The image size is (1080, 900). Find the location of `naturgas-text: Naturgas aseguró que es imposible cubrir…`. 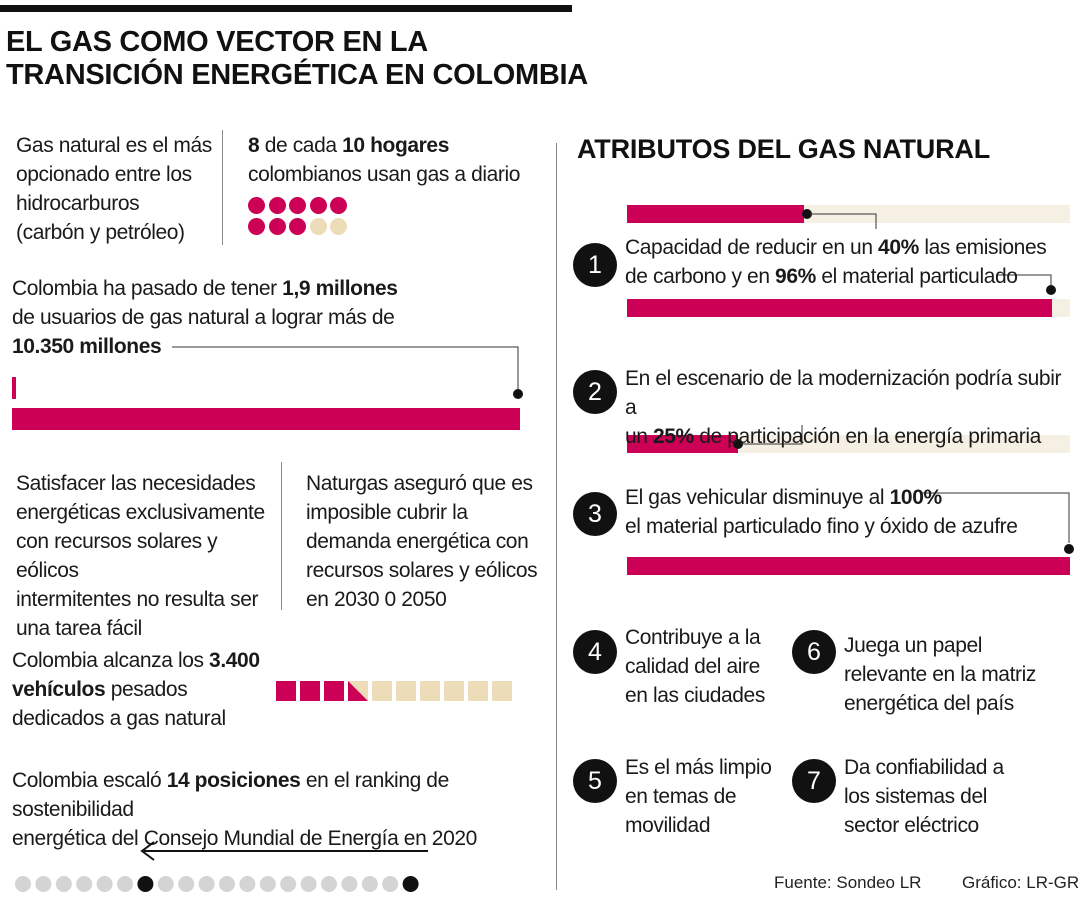

naturgas-text: Naturgas aseguró que es imposible cubrir… is located at coordinates (426, 541).